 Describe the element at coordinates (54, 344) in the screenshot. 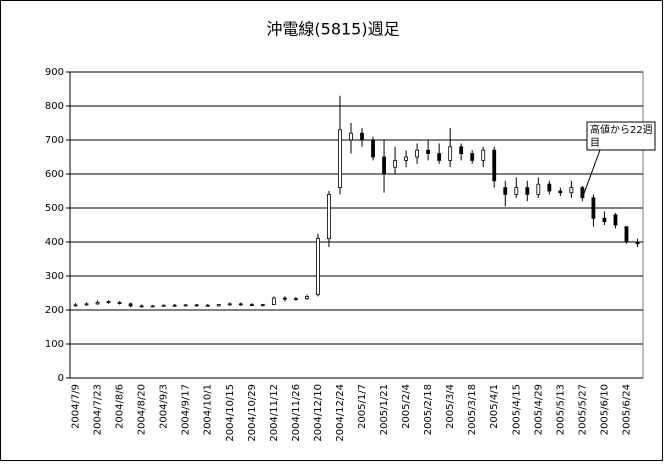

I see `y-tick-label: 100` at that location.